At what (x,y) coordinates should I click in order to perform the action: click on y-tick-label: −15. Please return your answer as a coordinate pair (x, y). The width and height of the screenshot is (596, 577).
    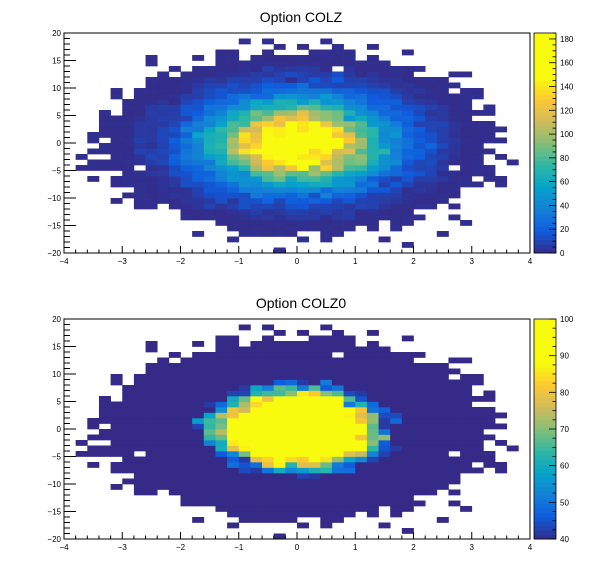
    Looking at the image, I should click on (54, 512).